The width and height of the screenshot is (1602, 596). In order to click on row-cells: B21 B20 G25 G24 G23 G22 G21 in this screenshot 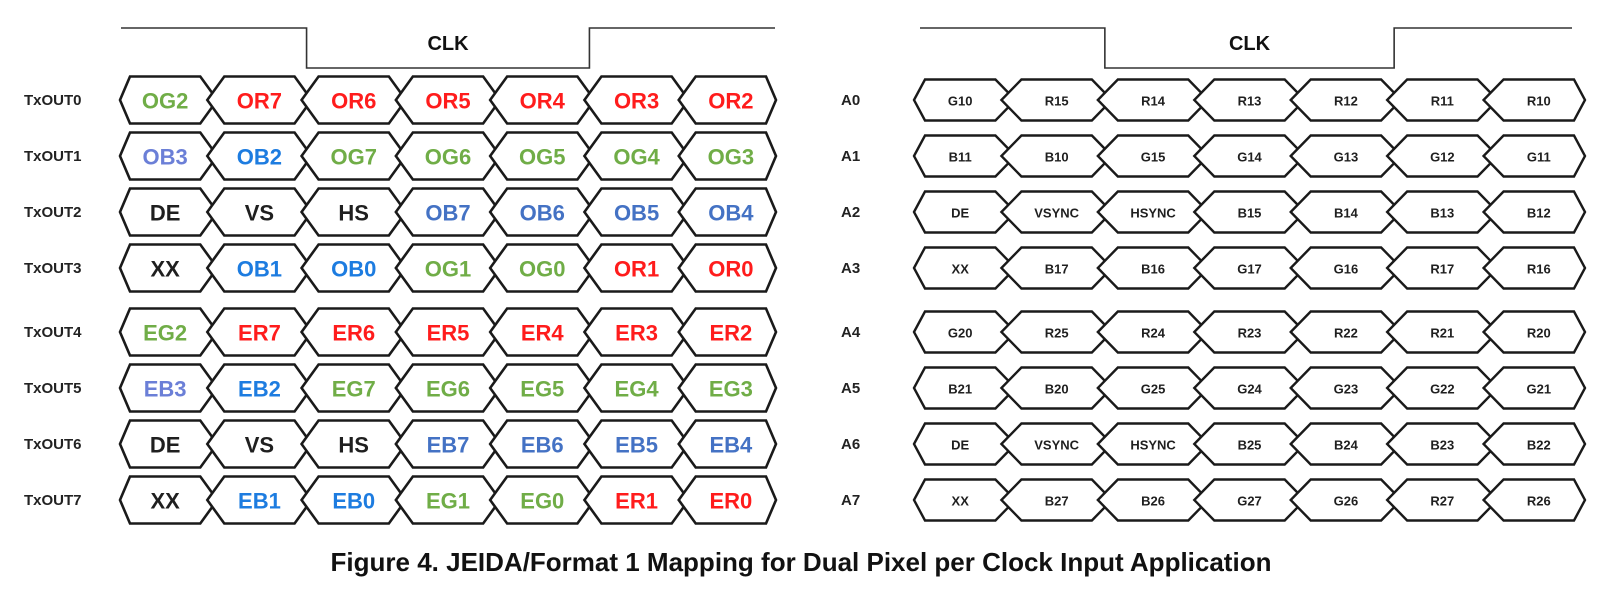, I will do `click(1249, 388)`.